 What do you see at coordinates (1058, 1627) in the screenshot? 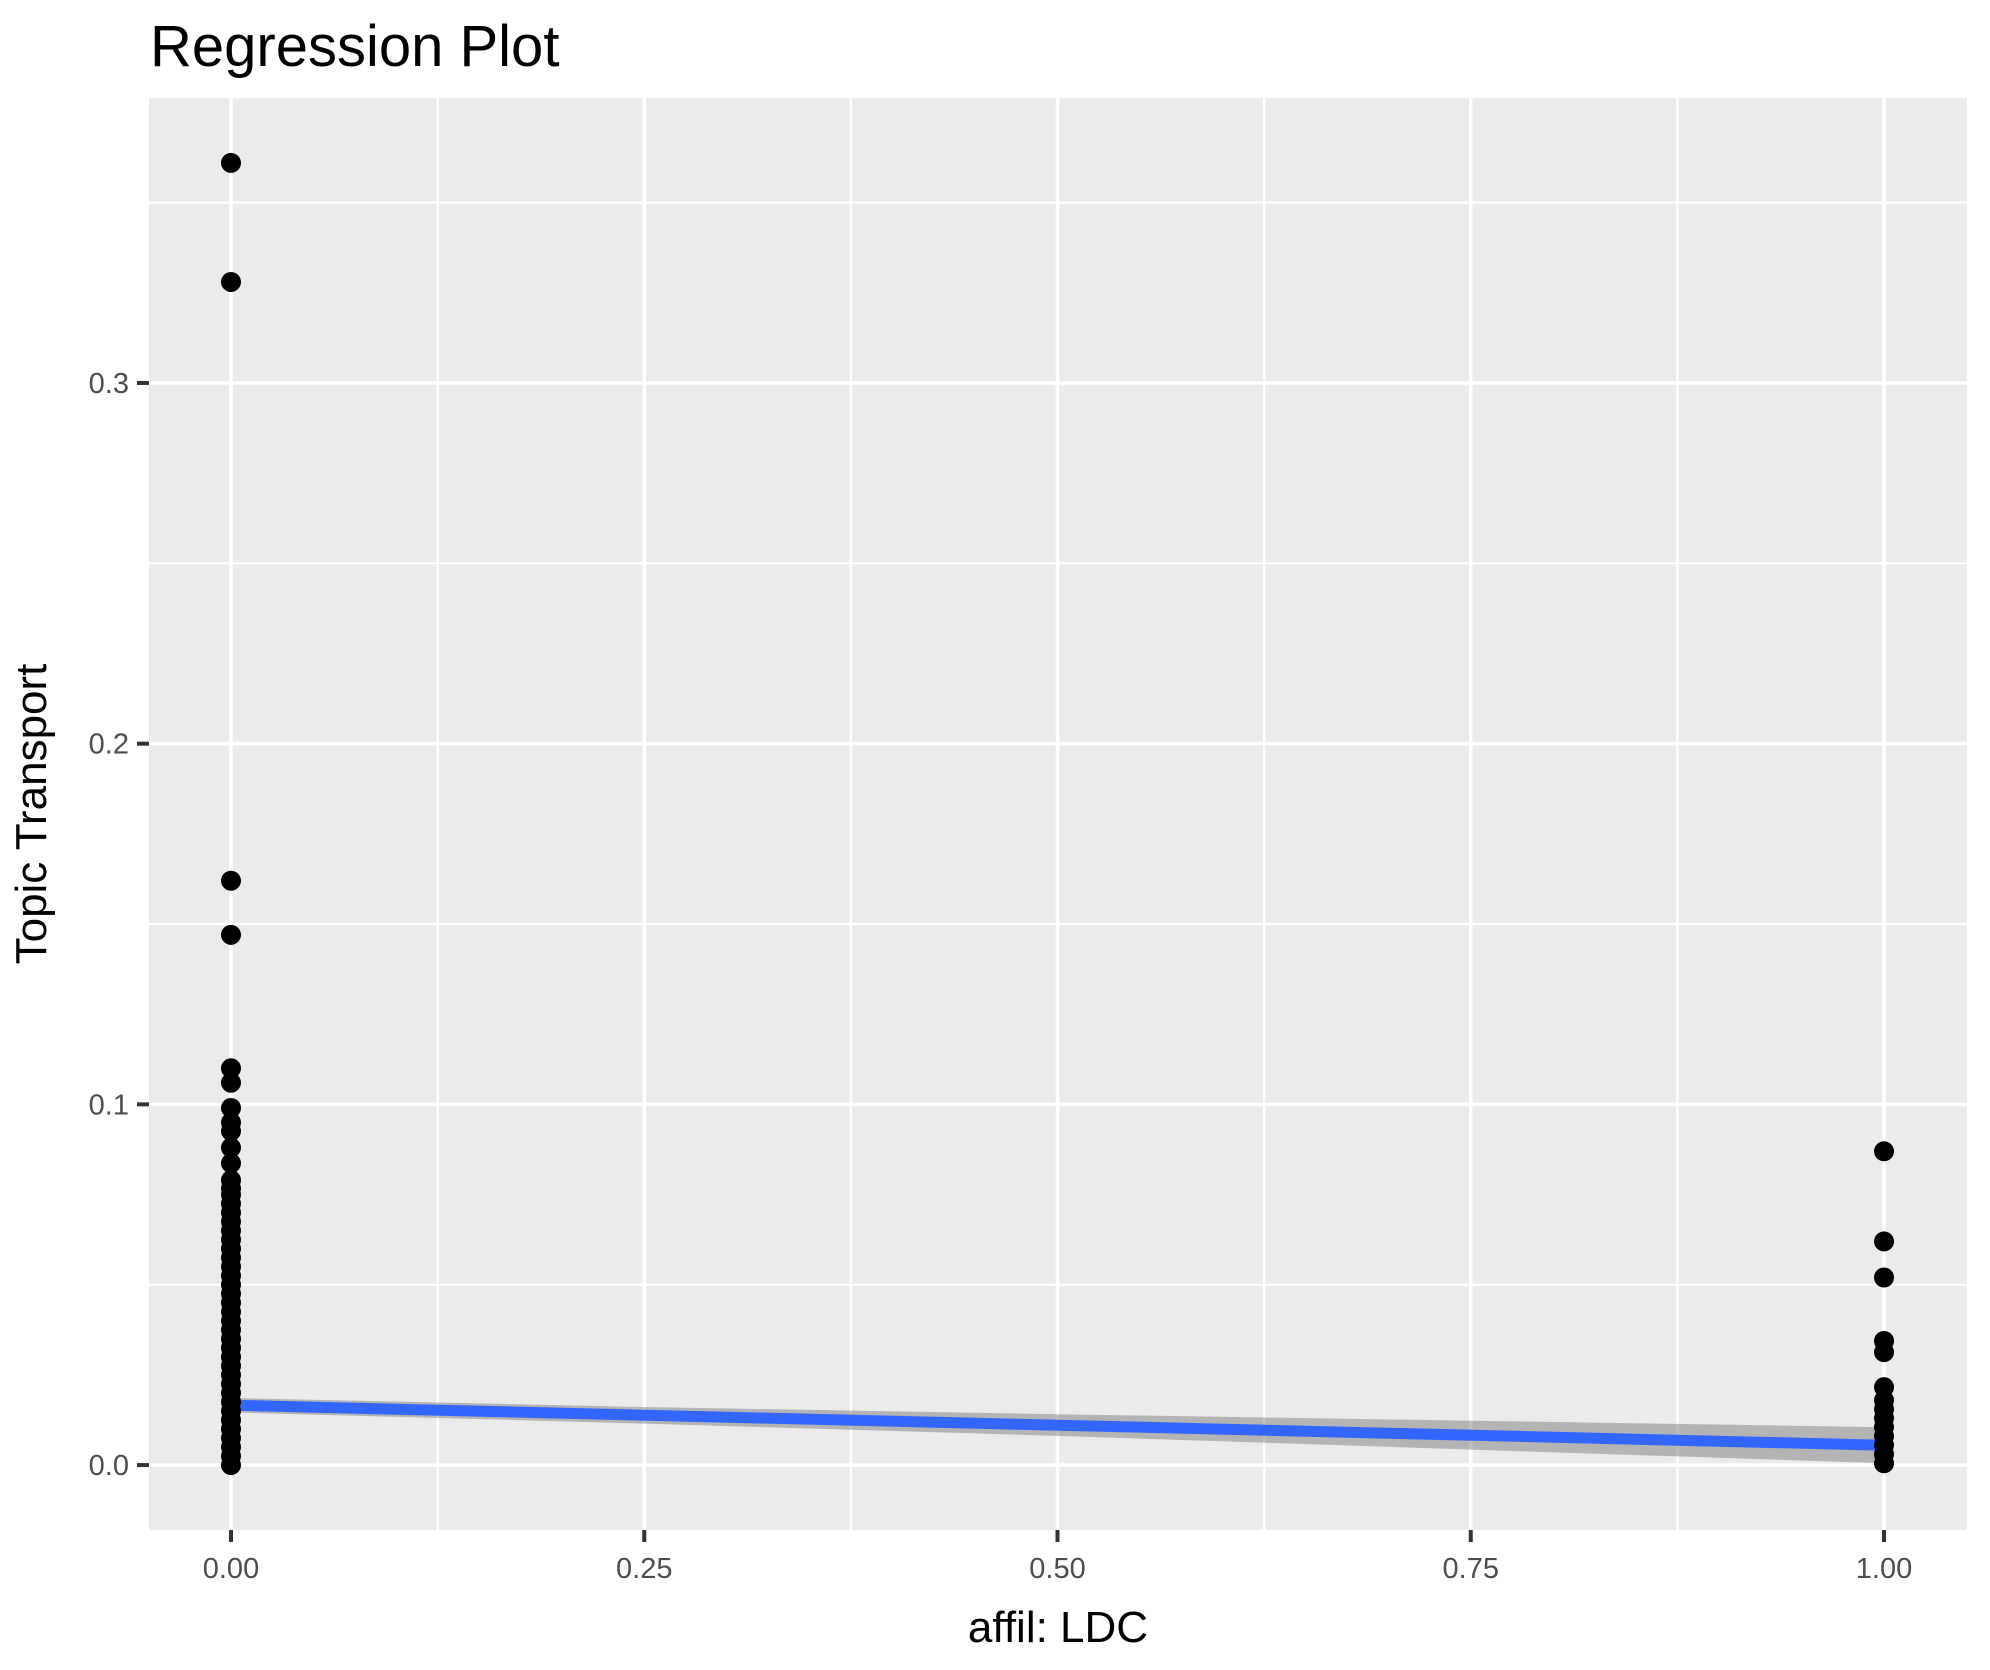
I see `x-axis-title: affil: LDC` at bounding box center [1058, 1627].